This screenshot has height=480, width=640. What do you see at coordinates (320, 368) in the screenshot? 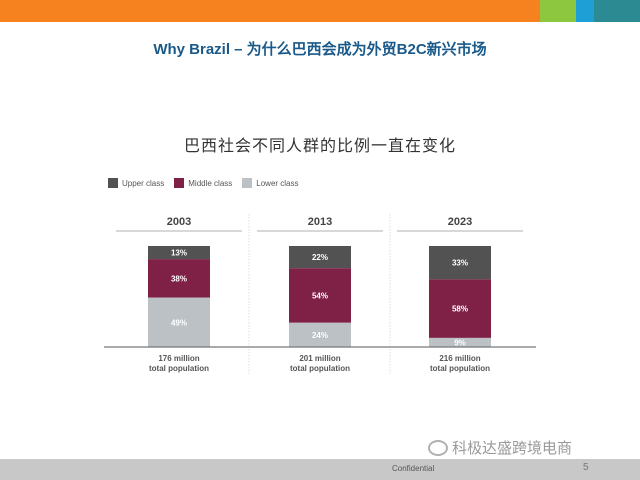
I see `population-note-2013-line-2: total population` at bounding box center [320, 368].